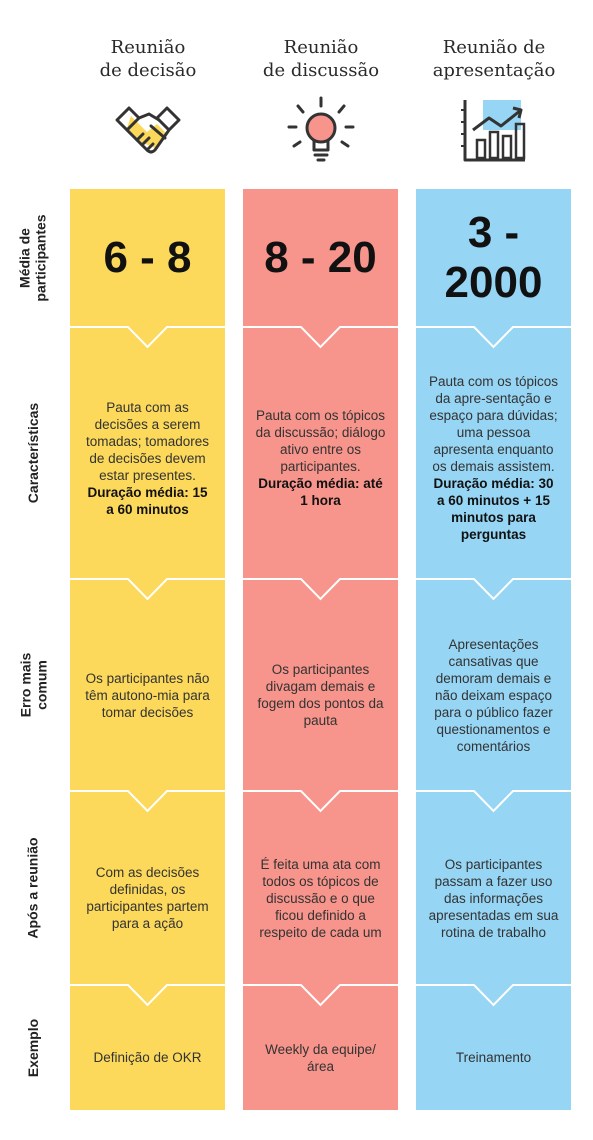 The image size is (593, 1140). Describe the element at coordinates (320, 1057) in the screenshot. I see `example-text: Weekly da equipe/área` at that location.